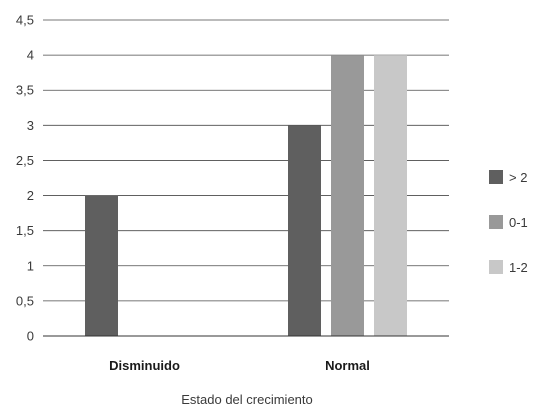 This screenshot has height=409, width=536. I want to click on legend-label: 1-2, so click(518, 267).